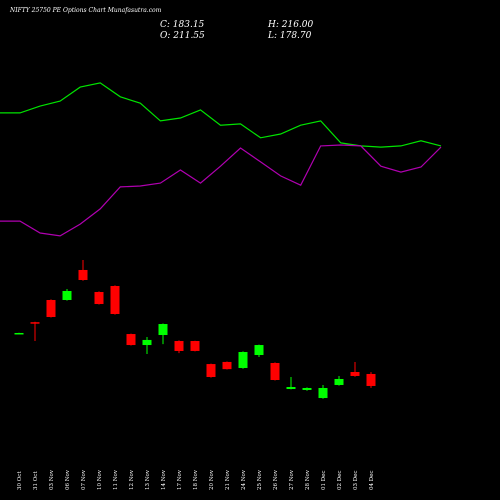 This screenshot has width=500, height=500. Describe the element at coordinates (20, 480) in the screenshot. I see `x-tick-label: 30 Oct` at that location.